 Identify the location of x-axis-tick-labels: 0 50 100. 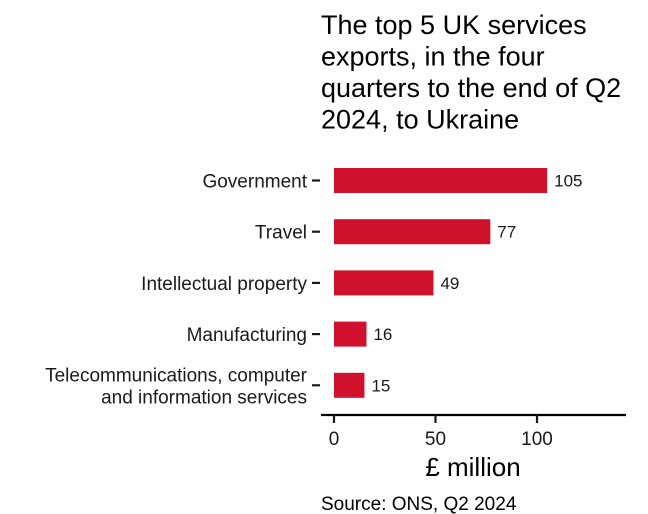
(441, 439).